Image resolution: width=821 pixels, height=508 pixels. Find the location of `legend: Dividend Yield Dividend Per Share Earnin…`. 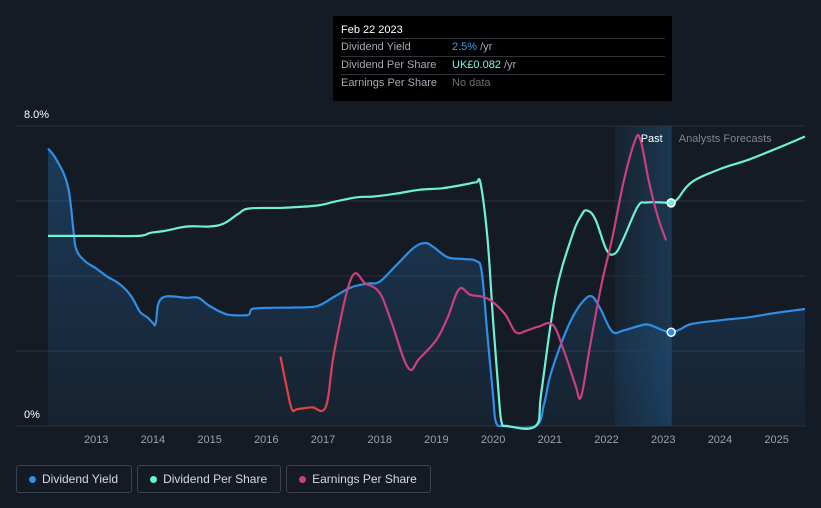

legend: Dividend Yield Dividend Per Share Earnin… is located at coordinates (223, 479).